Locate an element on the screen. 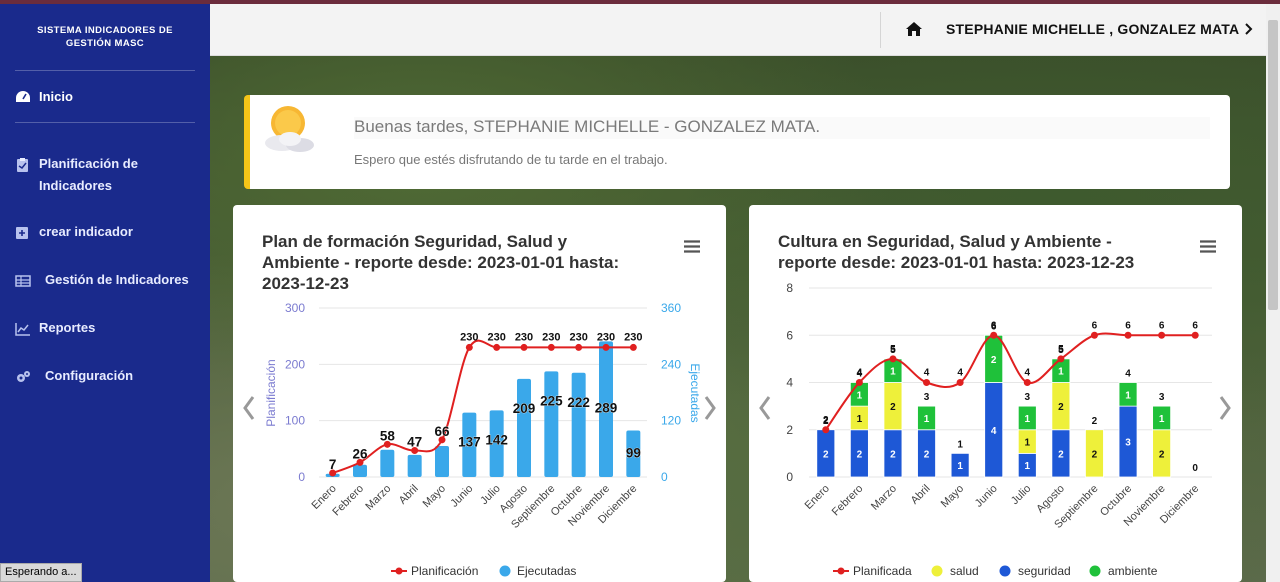 Image resolution: width=1280 pixels, height=582 pixels. legend-label-ambiente: ambiente is located at coordinates (1133, 571).